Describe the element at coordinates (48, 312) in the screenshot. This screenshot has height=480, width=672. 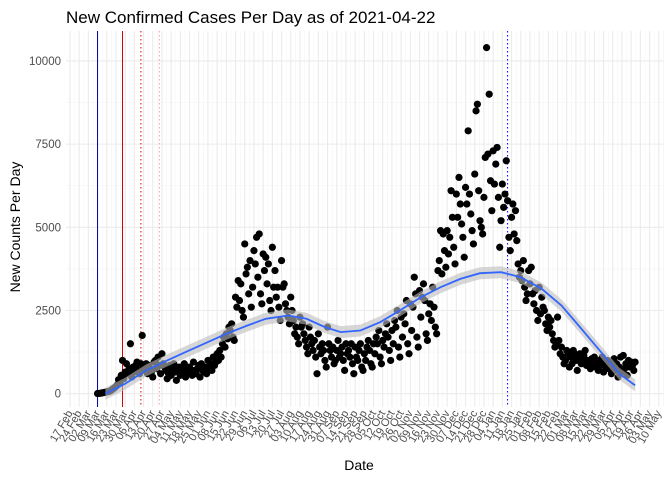
I see `y-tick-label: 2500` at that location.